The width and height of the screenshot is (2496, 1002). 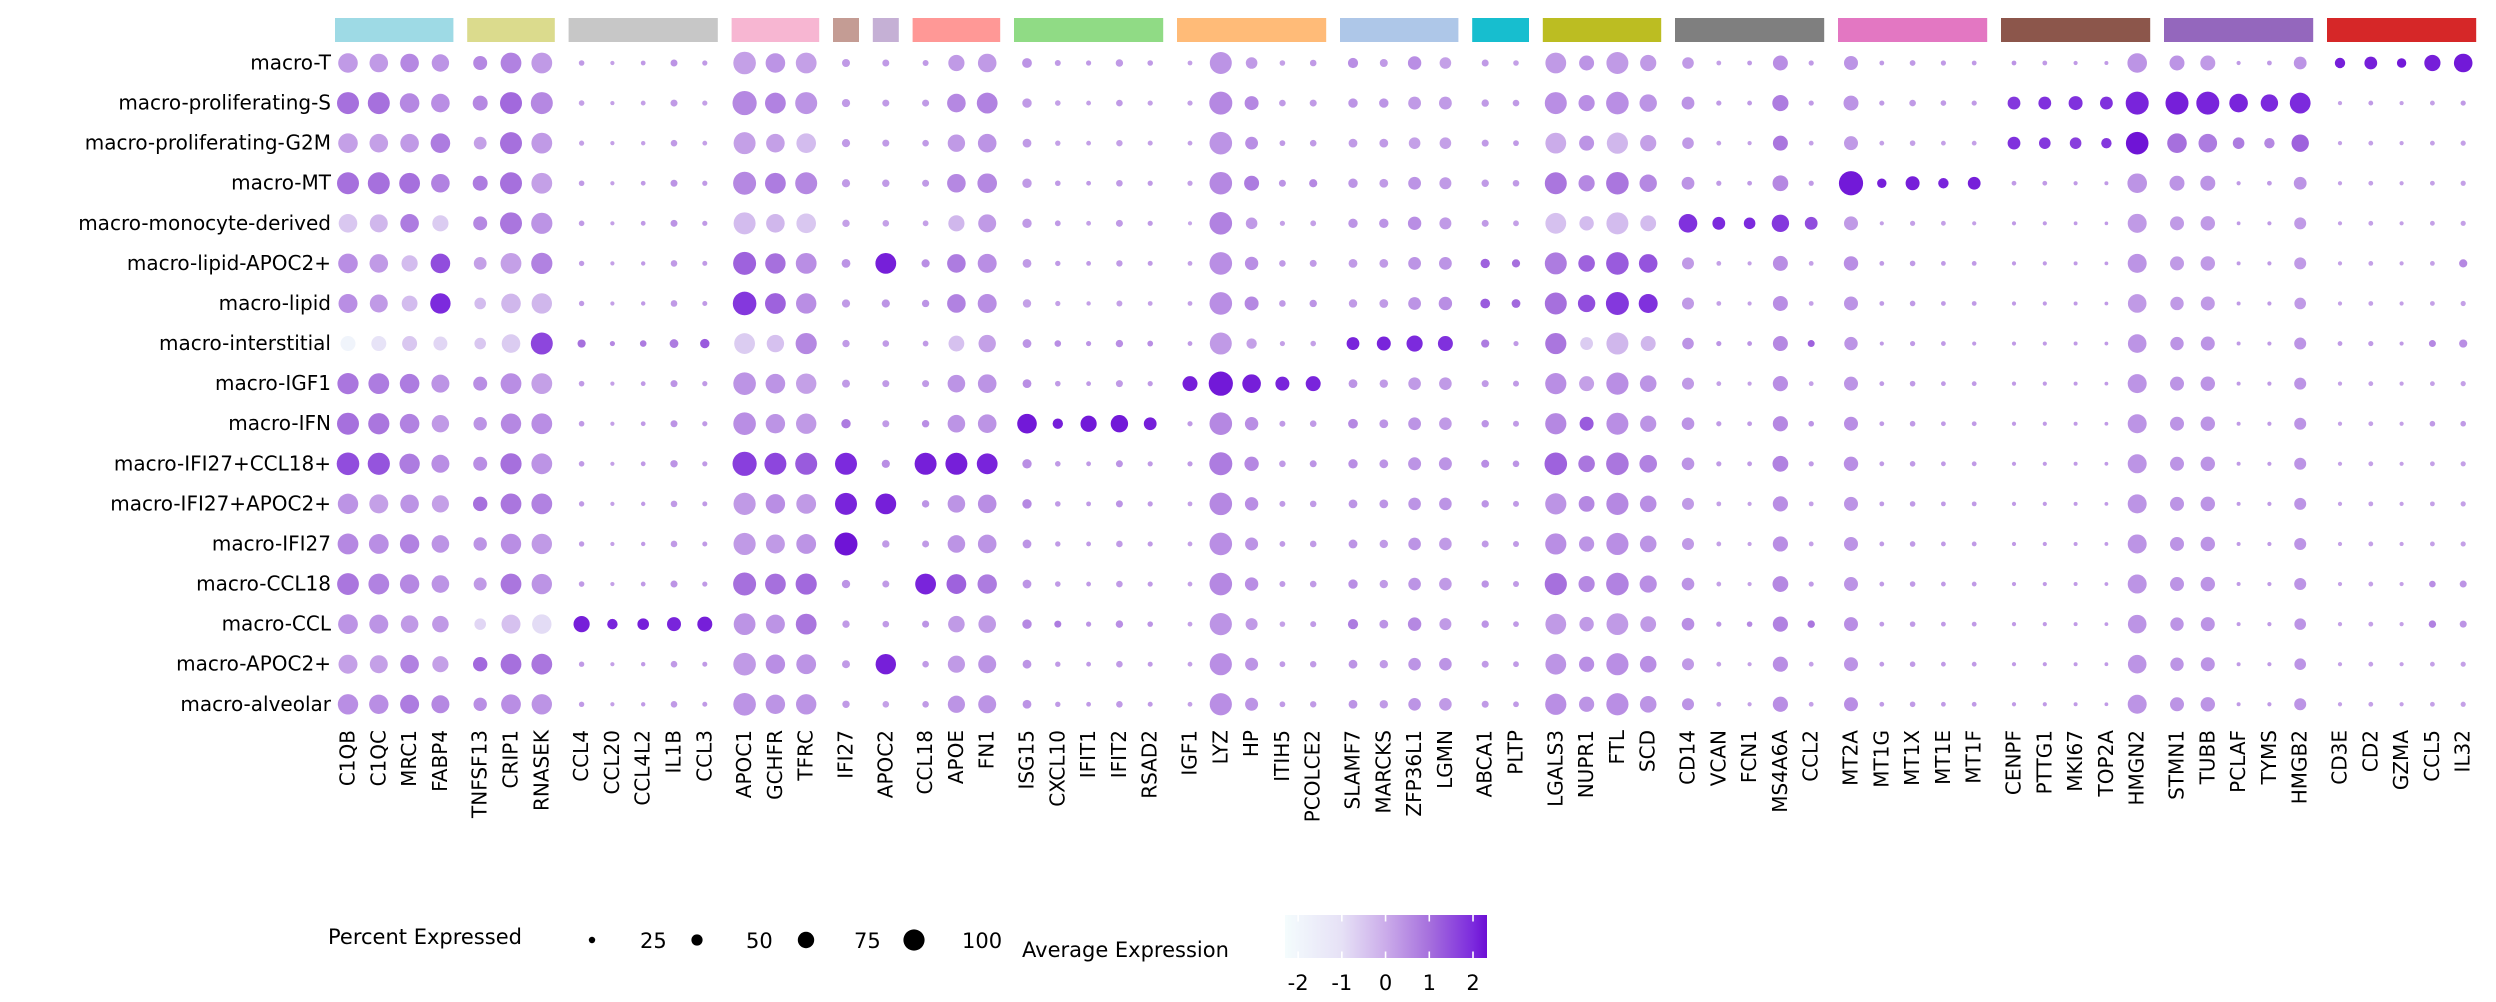 I want to click on gene-label: IL1B, so click(x=674, y=752).